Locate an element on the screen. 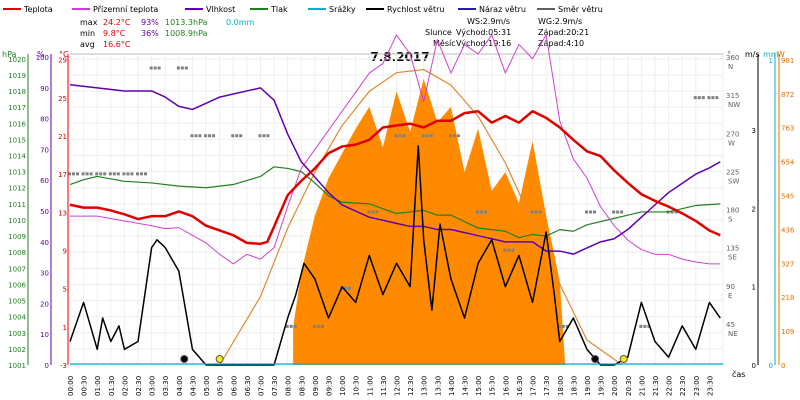 This screenshot has width=800, height=400. tick-dir-value: 225 is located at coordinates (732, 172).